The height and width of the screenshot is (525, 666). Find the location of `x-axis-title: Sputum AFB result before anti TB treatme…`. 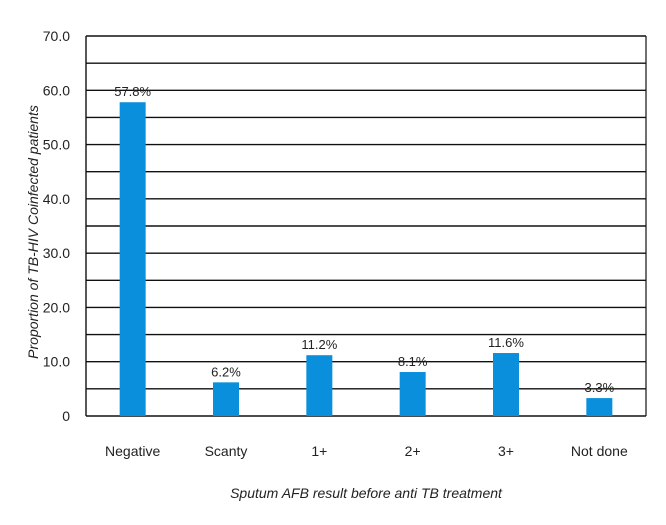

x-axis-title: Sputum AFB result before anti TB treatme… is located at coordinates (366, 493).